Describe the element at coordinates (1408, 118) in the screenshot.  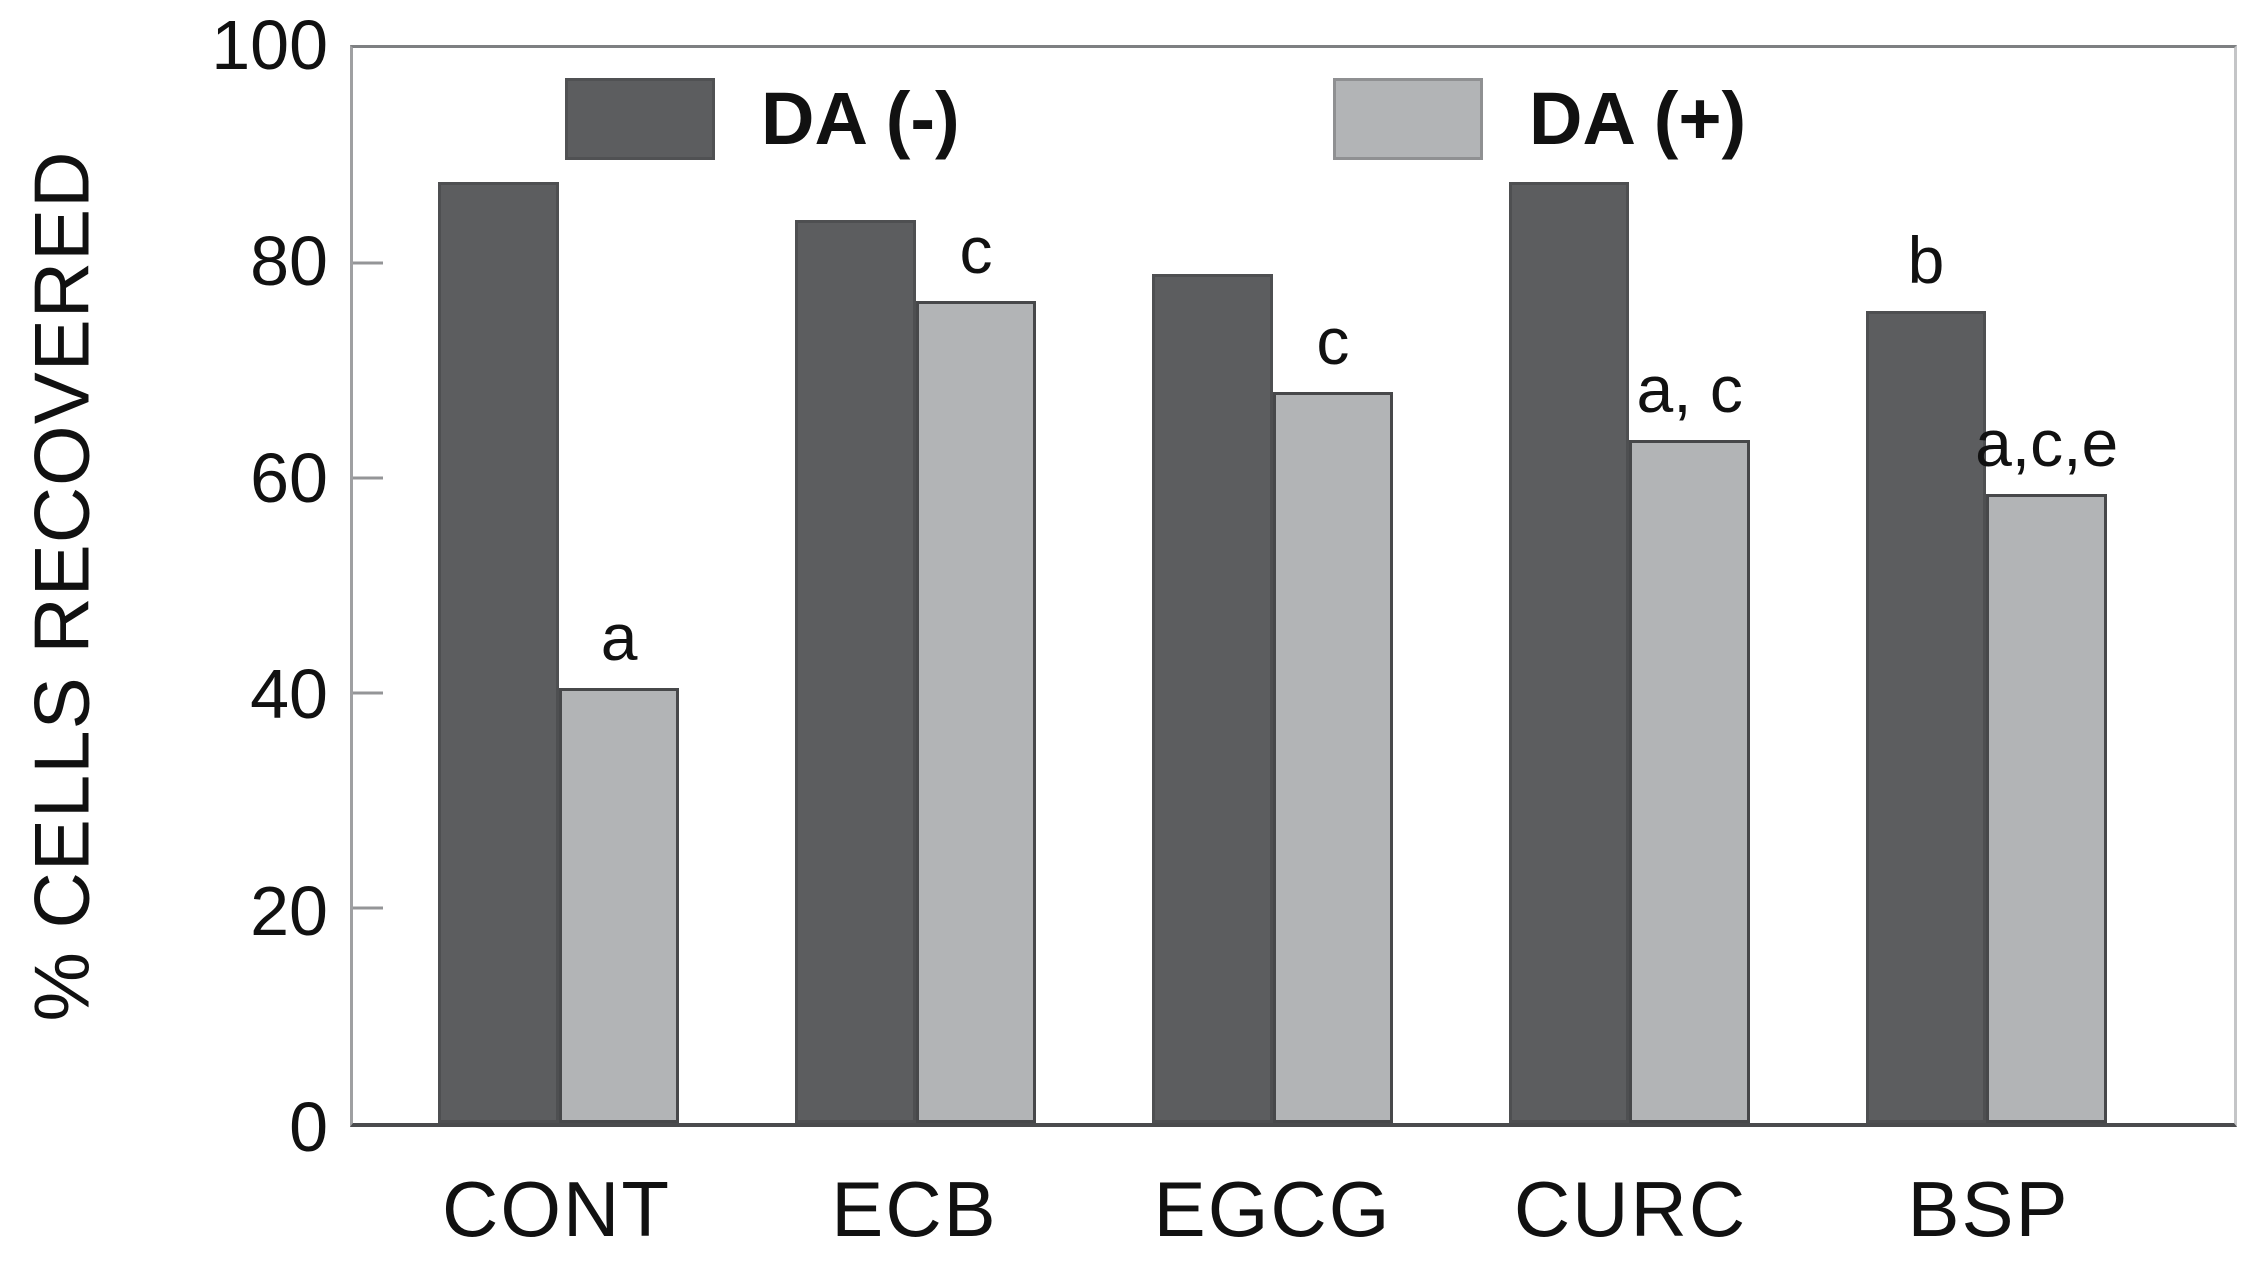
I see `legend-swatch-da-plus` at that location.